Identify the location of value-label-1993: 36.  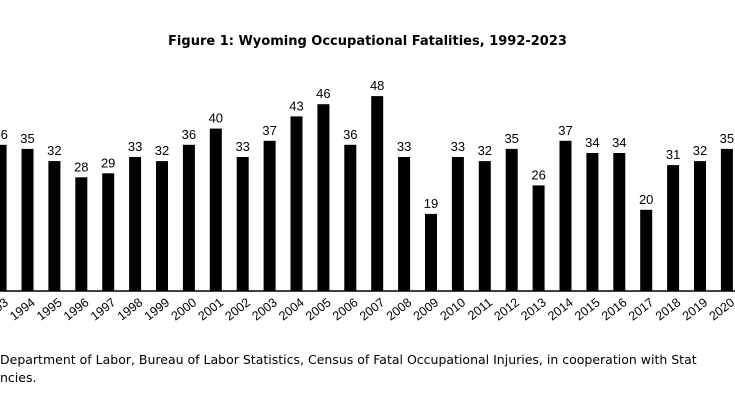
(4, 134).